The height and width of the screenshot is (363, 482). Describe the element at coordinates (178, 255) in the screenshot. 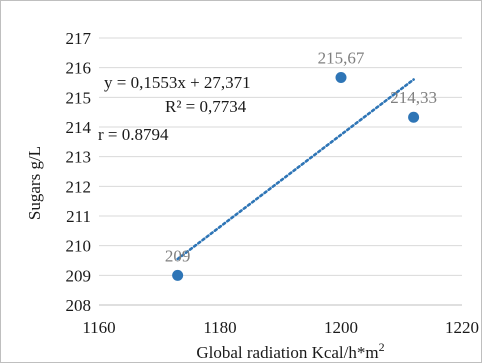

I see `data-label: 209` at that location.